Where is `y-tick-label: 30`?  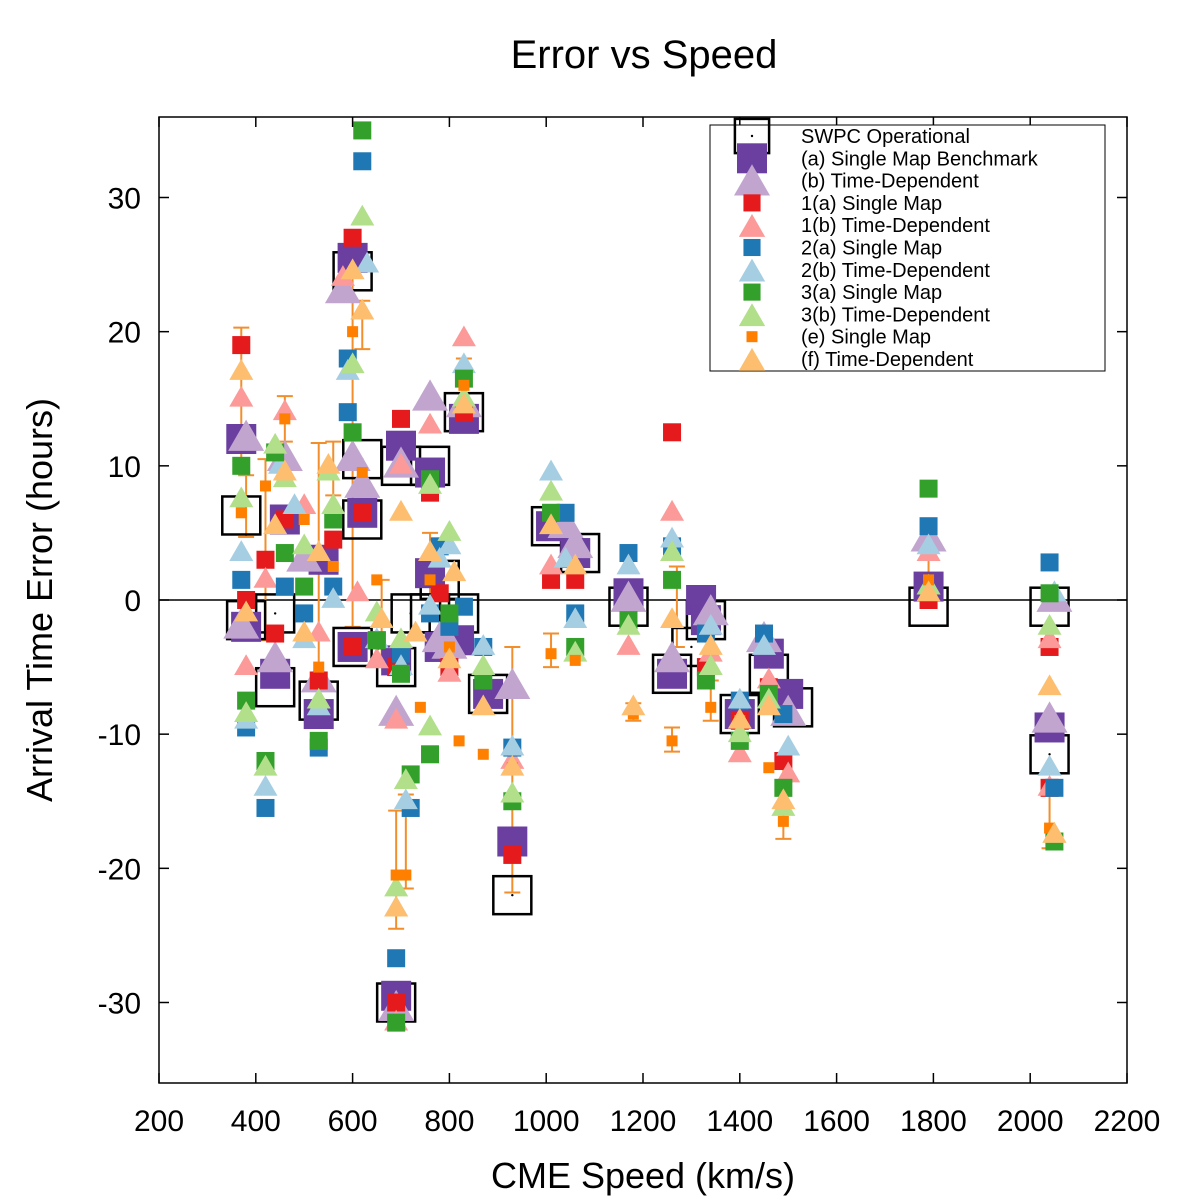 y-tick-label: 30 is located at coordinates (124, 199).